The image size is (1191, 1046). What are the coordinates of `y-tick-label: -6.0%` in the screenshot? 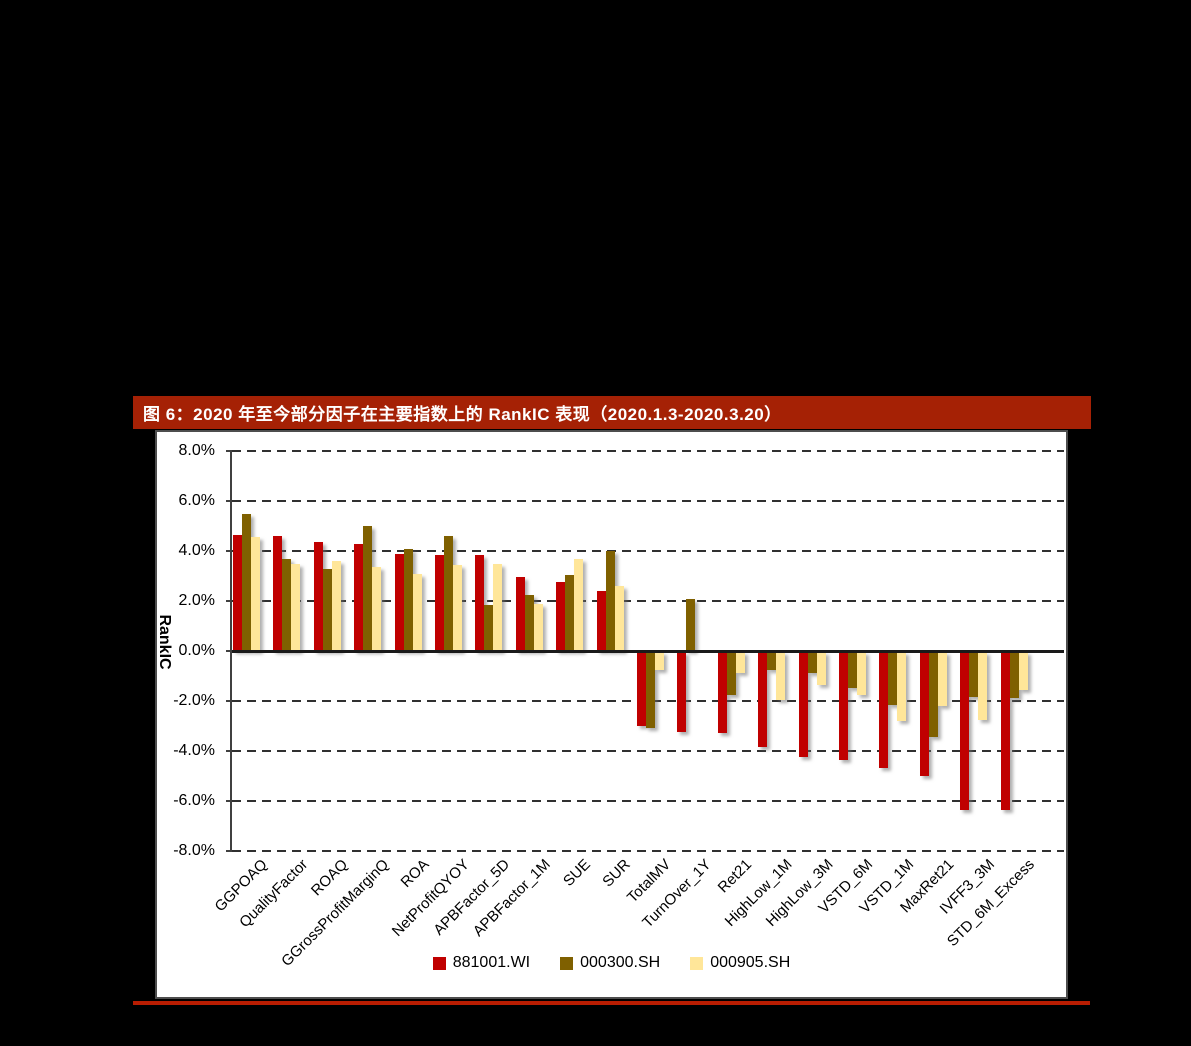 It's located at (194, 800).